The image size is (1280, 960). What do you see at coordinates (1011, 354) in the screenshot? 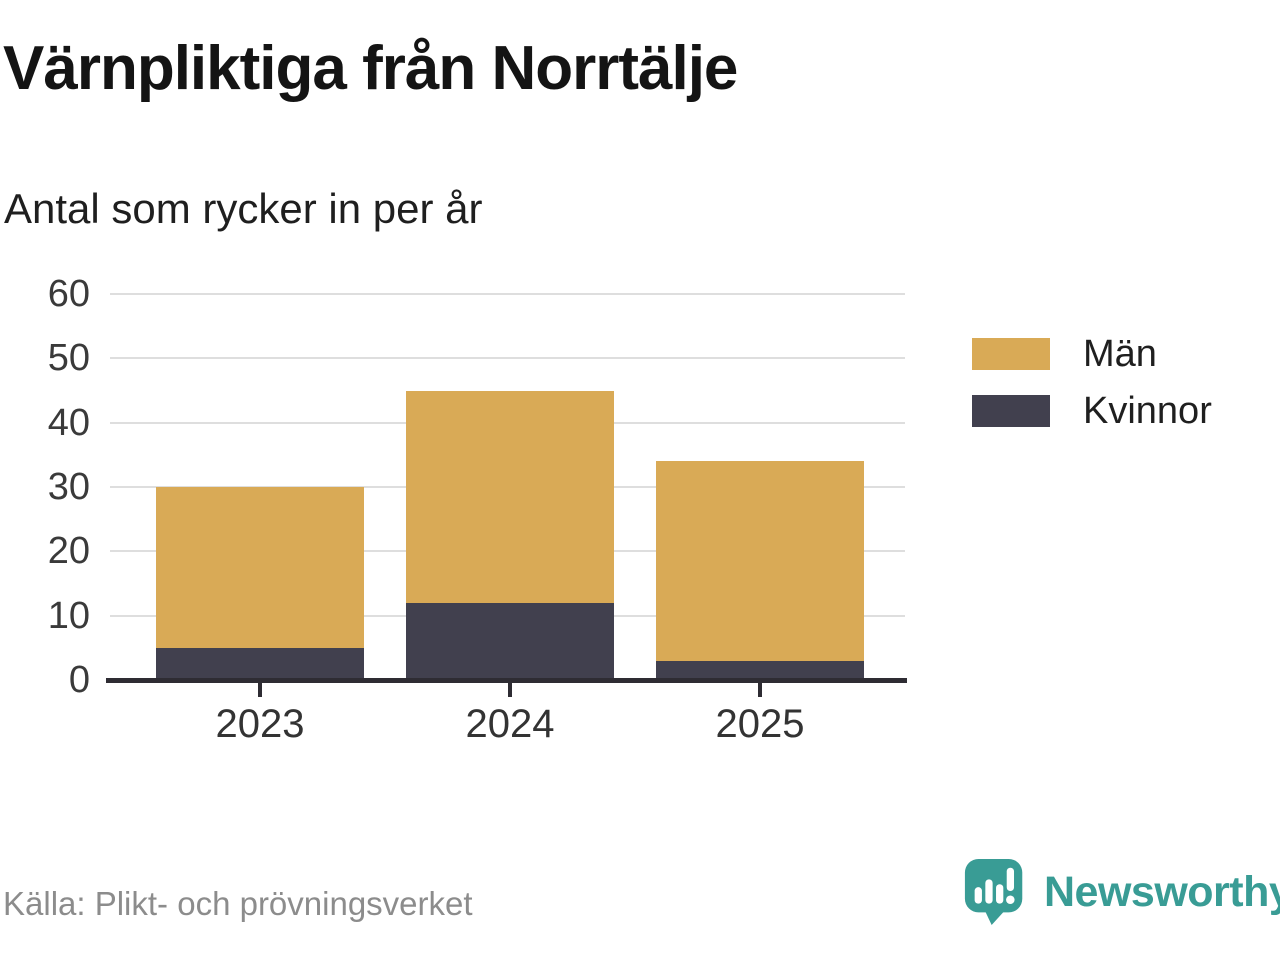
I see `legend-swatch-män` at bounding box center [1011, 354].